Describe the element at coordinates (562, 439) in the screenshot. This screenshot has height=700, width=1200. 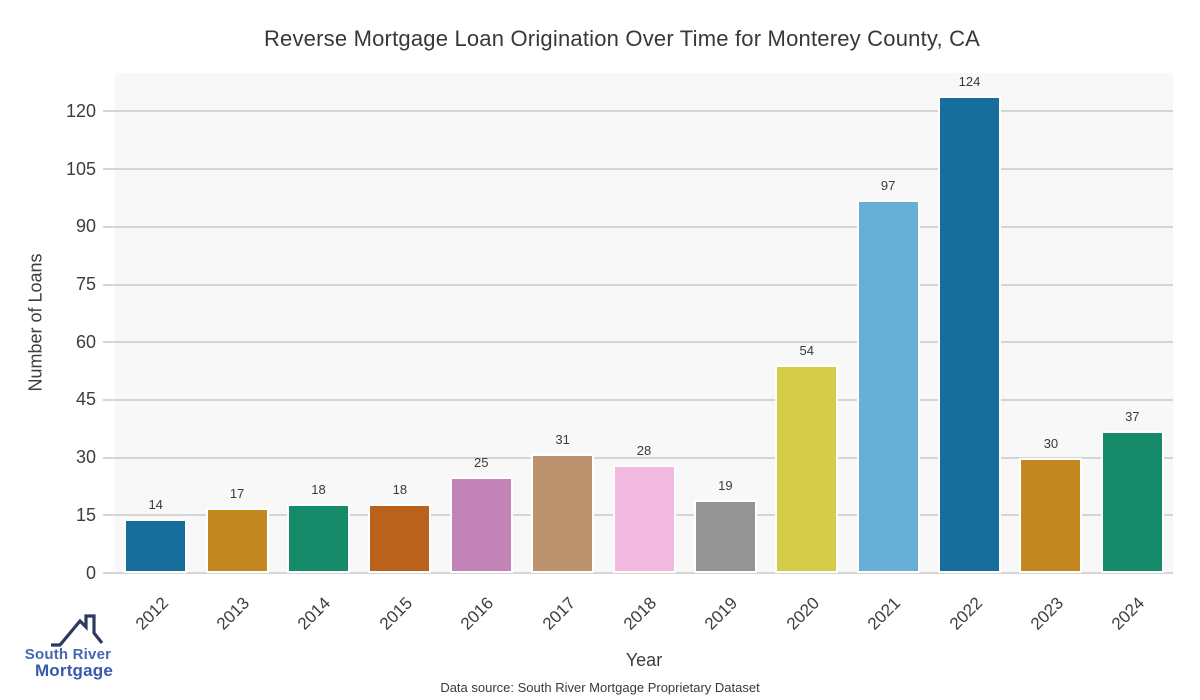
I see `bar-value-2017: 31` at that location.